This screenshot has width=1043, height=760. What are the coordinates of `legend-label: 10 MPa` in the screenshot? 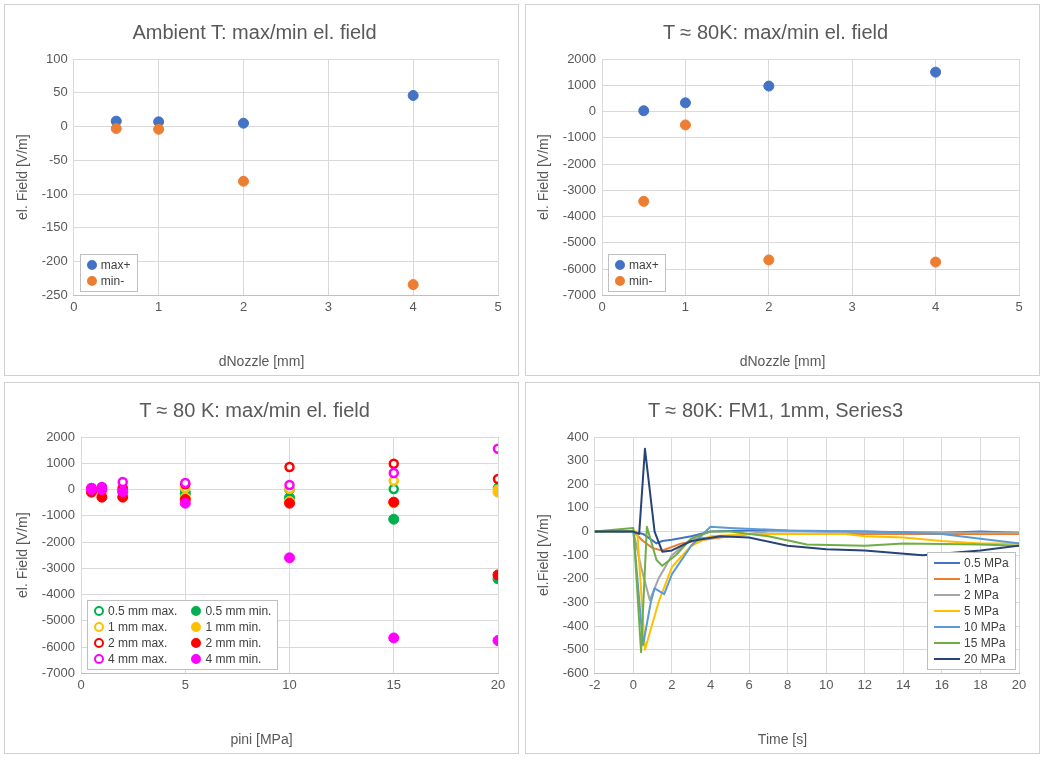 It's located at (985, 627).